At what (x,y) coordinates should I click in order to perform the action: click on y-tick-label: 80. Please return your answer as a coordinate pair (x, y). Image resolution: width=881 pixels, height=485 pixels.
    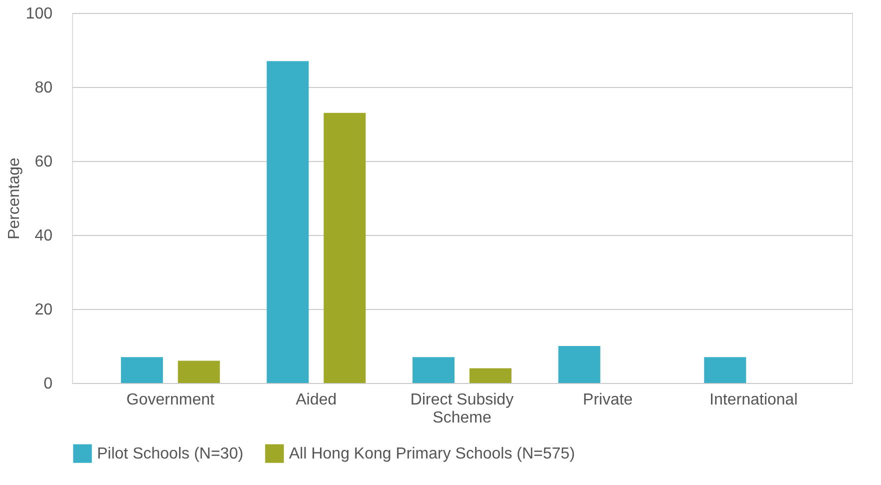
    Looking at the image, I should click on (43, 88).